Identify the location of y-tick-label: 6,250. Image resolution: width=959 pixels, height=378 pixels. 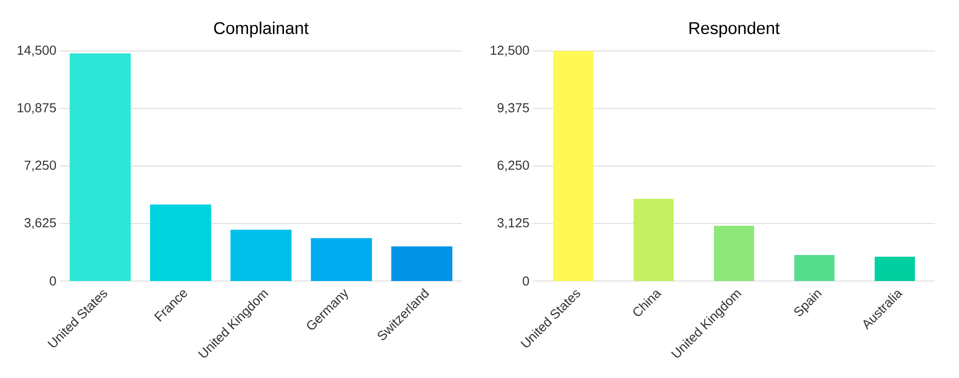
(513, 166).